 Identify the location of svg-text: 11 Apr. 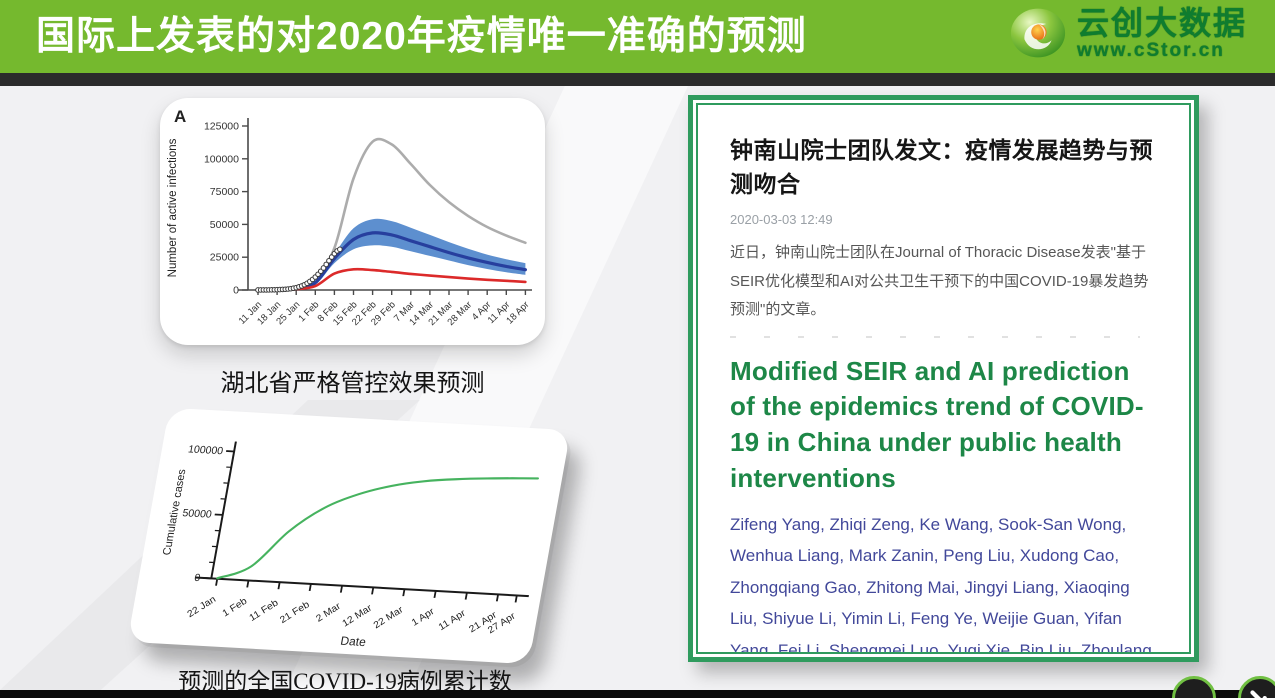
(452, 620).